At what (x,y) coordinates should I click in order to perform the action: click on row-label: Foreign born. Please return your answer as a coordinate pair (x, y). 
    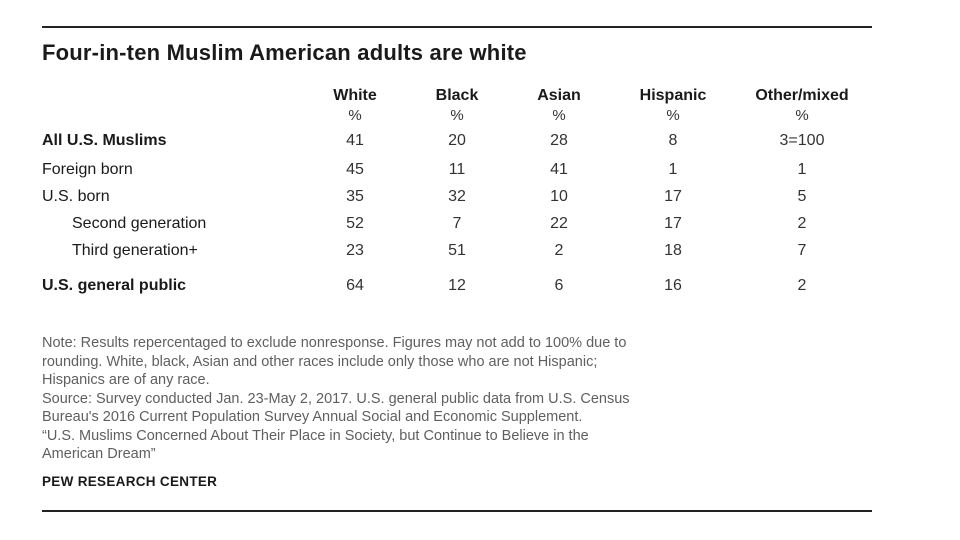
    Looking at the image, I should click on (87, 169).